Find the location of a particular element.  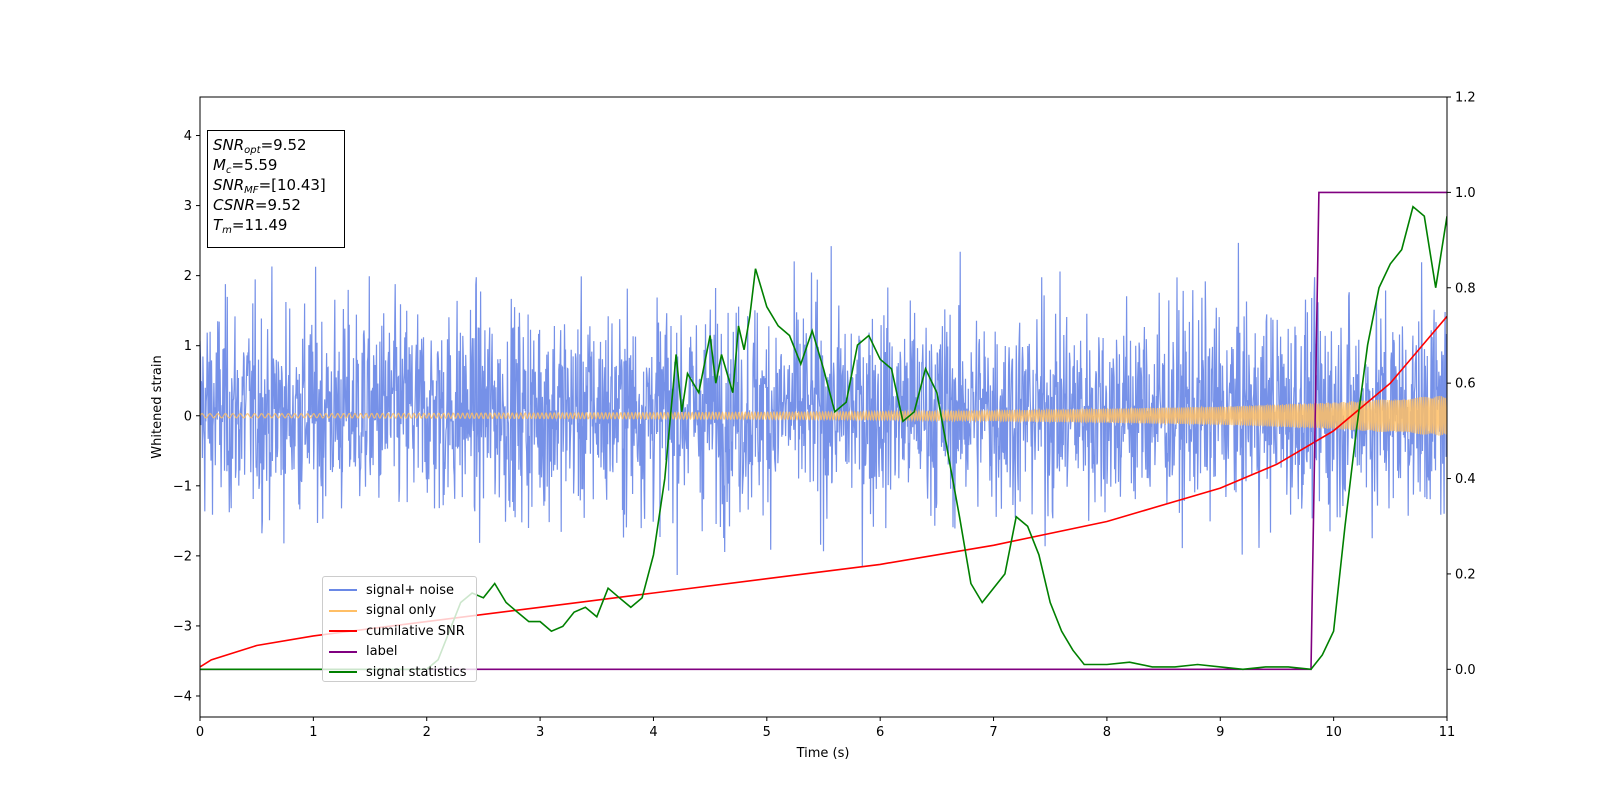

series-signal-only-line is located at coordinates (823, 415).